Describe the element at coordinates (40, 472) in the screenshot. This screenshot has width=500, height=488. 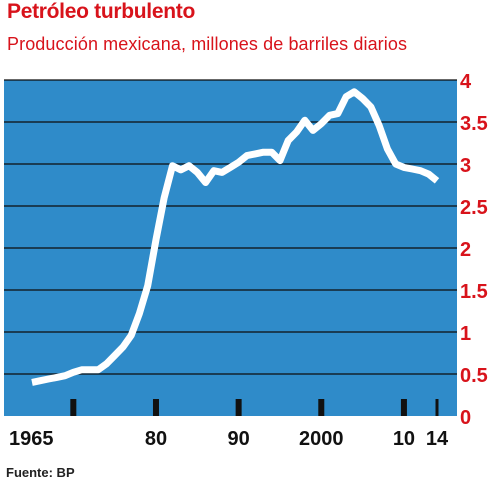
I see `source-note: Fuente: BP` at that location.